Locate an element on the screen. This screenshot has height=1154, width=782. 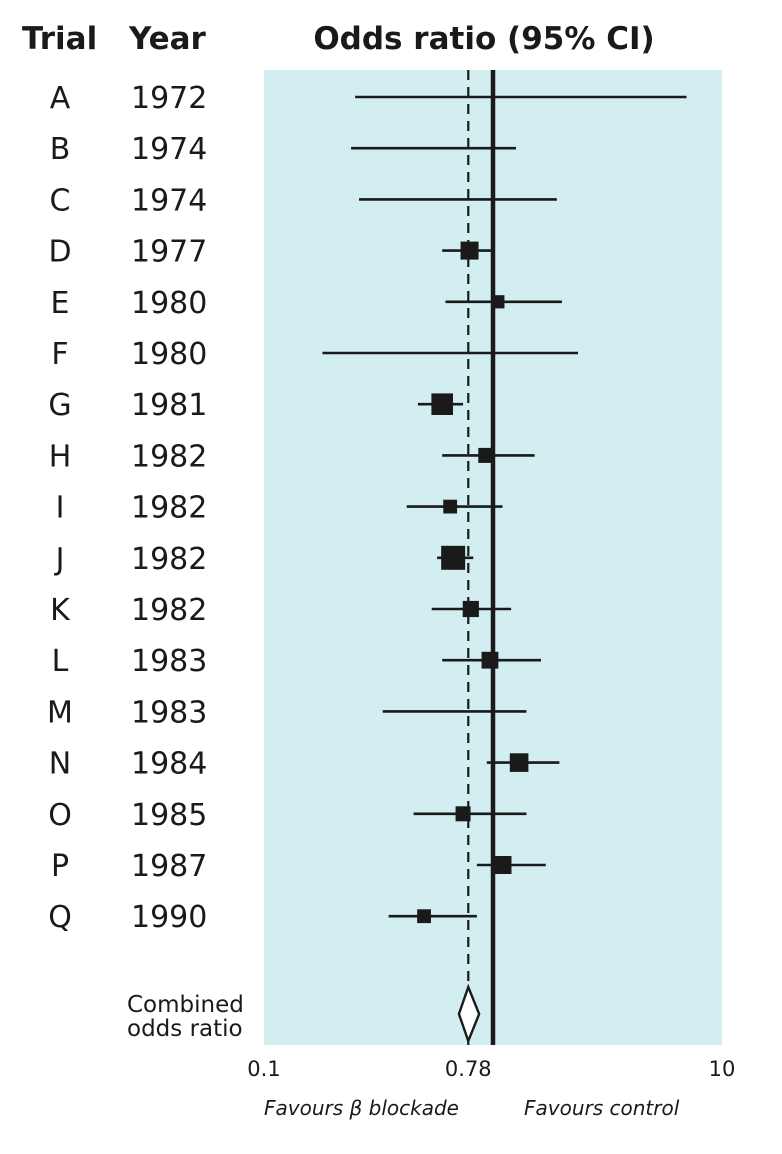
trial-year: 1972 is located at coordinates (169, 98).